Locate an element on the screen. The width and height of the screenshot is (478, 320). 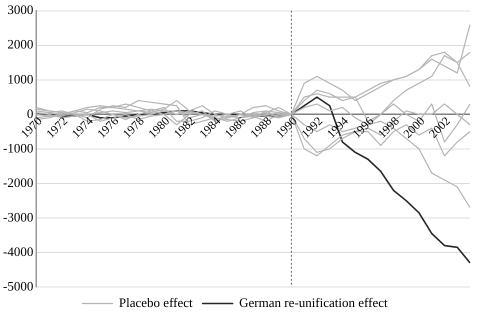
y-tick-label: 3000 is located at coordinates (20, 10).